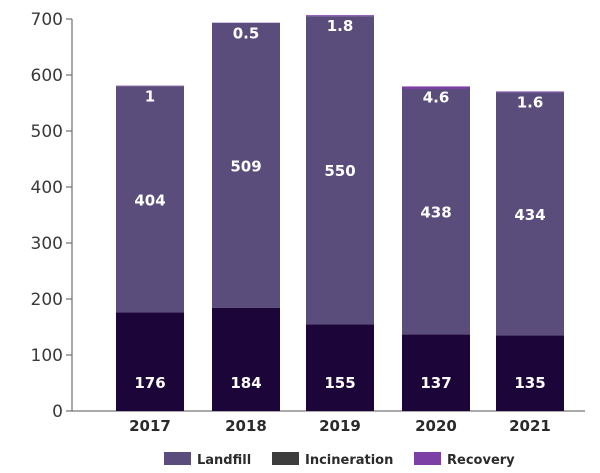 The width and height of the screenshot is (600, 473). I want to click on y-tick-label: 500, so click(47, 132).